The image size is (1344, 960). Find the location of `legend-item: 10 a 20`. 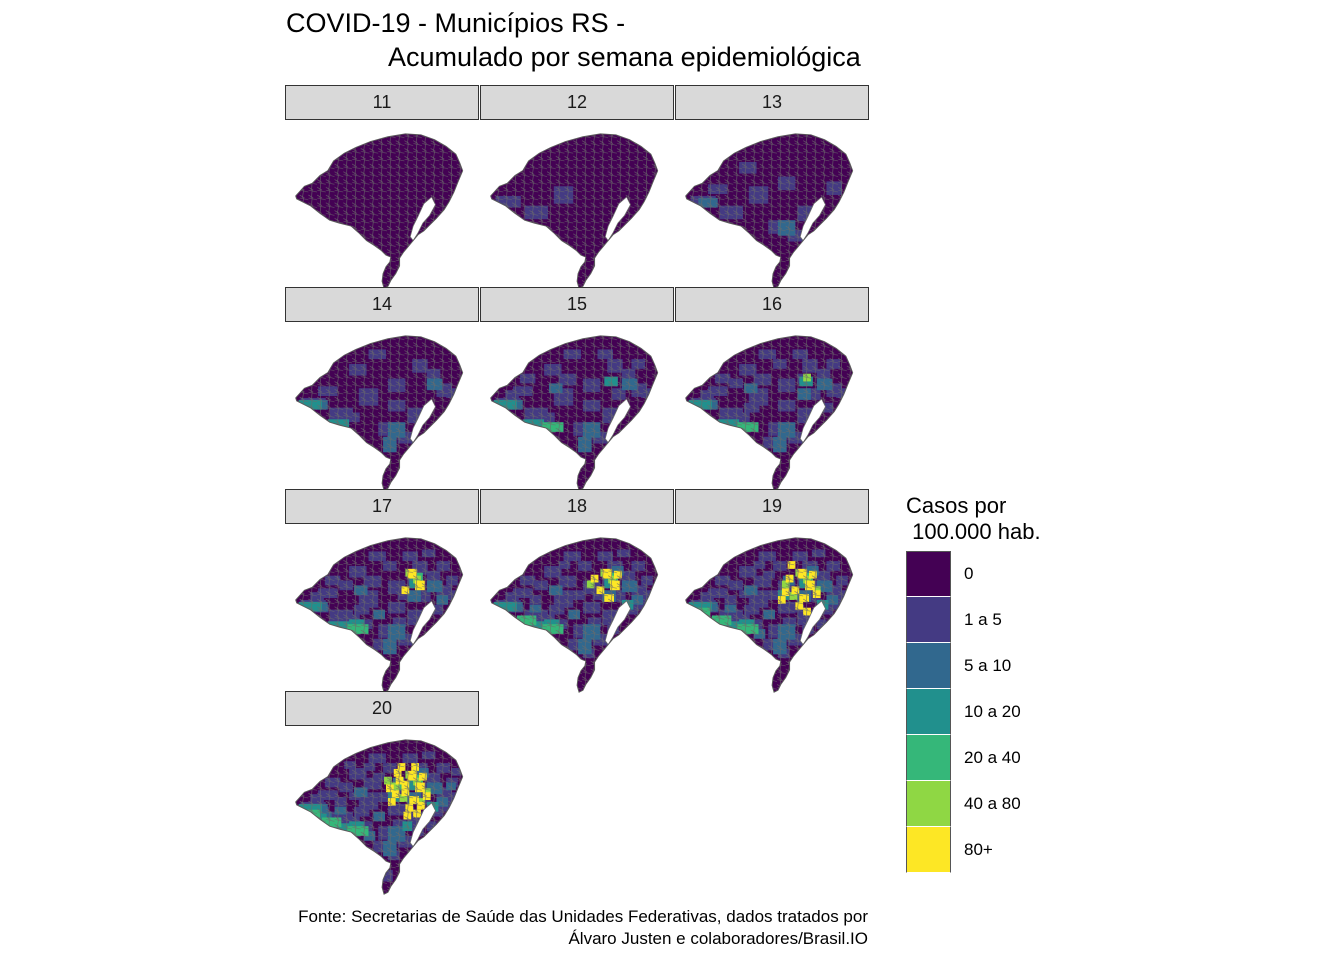

legend-item: 10 a 20 is located at coordinates (973, 712).